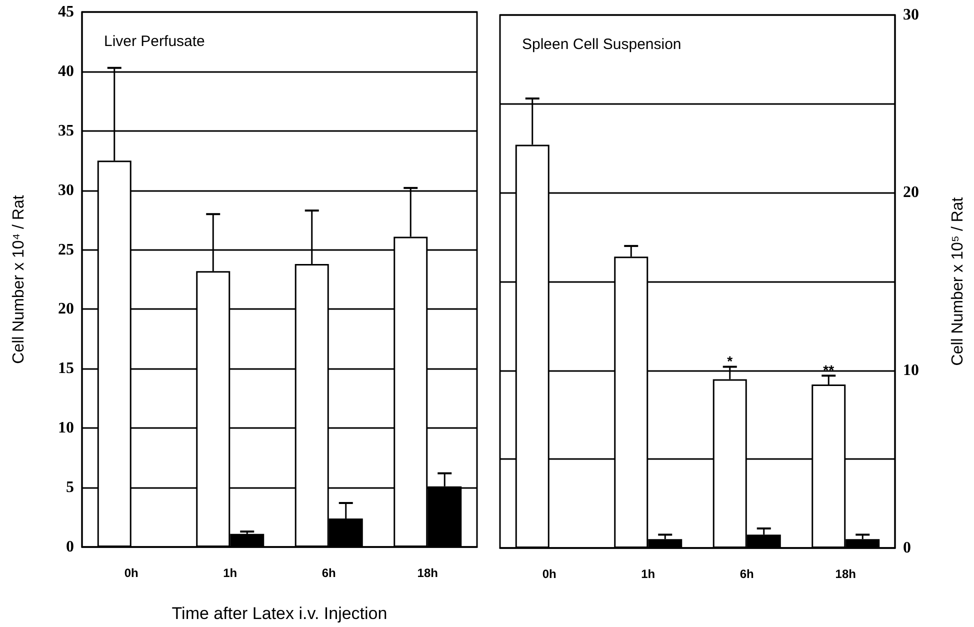 This screenshot has width=974, height=627. I want to click on y-axis-title: Cell Number x 10⁵ / Rat, so click(958, 281).